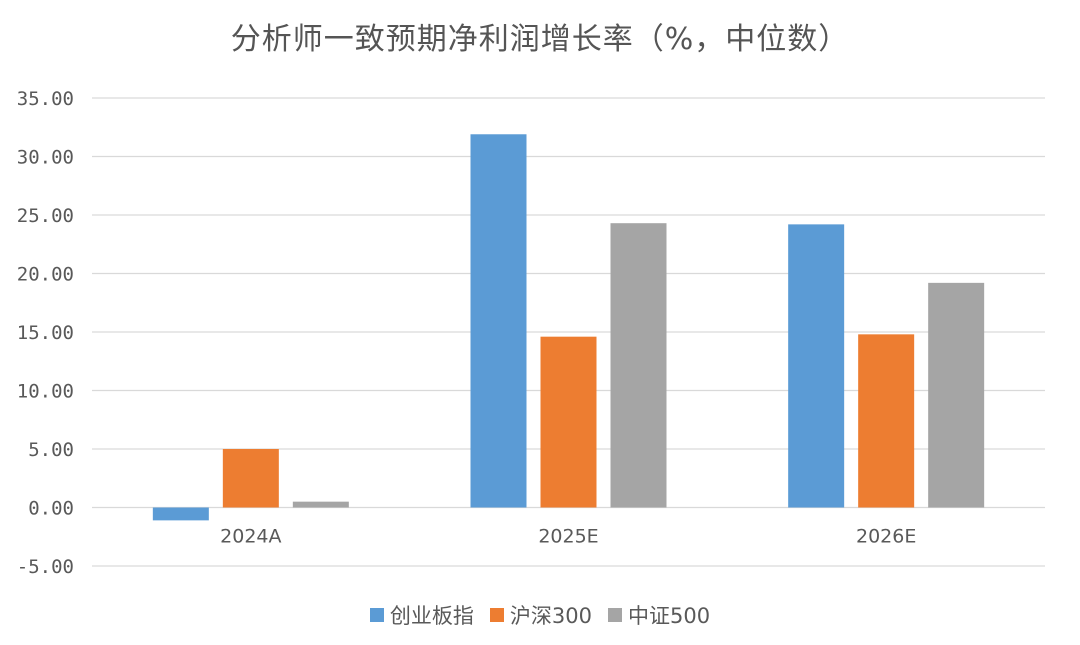  Describe the element at coordinates (51, 450) in the screenshot. I see `y-tick-label: 5.00` at that location.